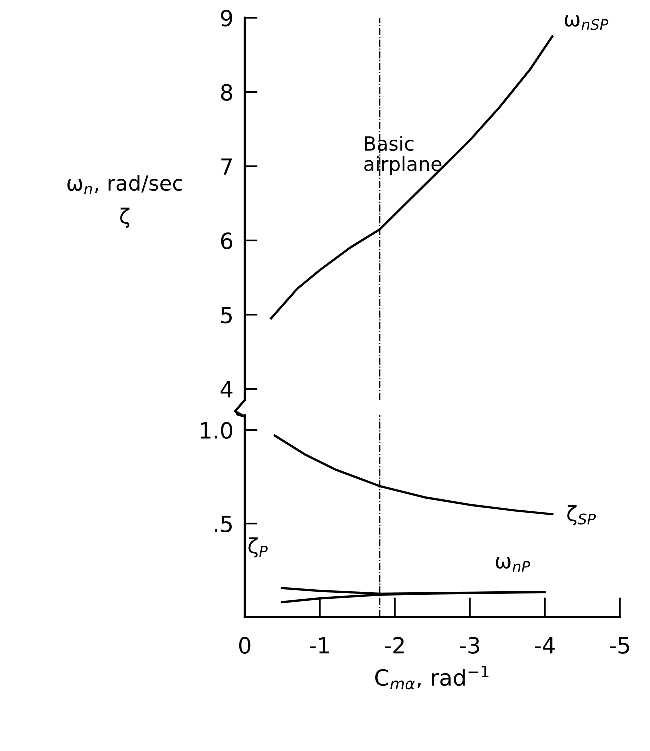 The width and height of the screenshot is (650, 751). Describe the element at coordinates (227, 241) in the screenshot. I see `y-tick-label: 6` at that location.